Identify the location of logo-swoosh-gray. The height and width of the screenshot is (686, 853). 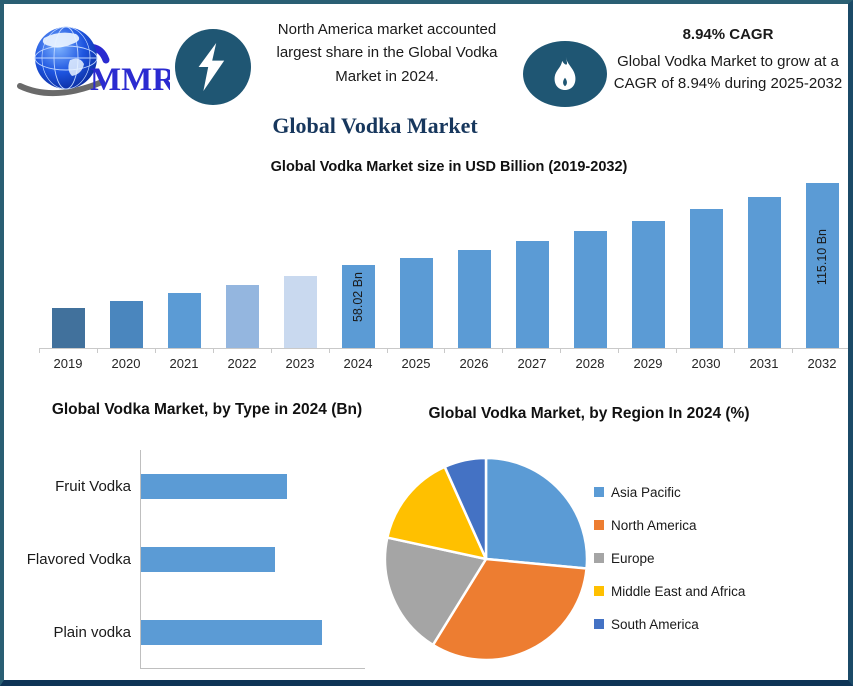
(61, 88).